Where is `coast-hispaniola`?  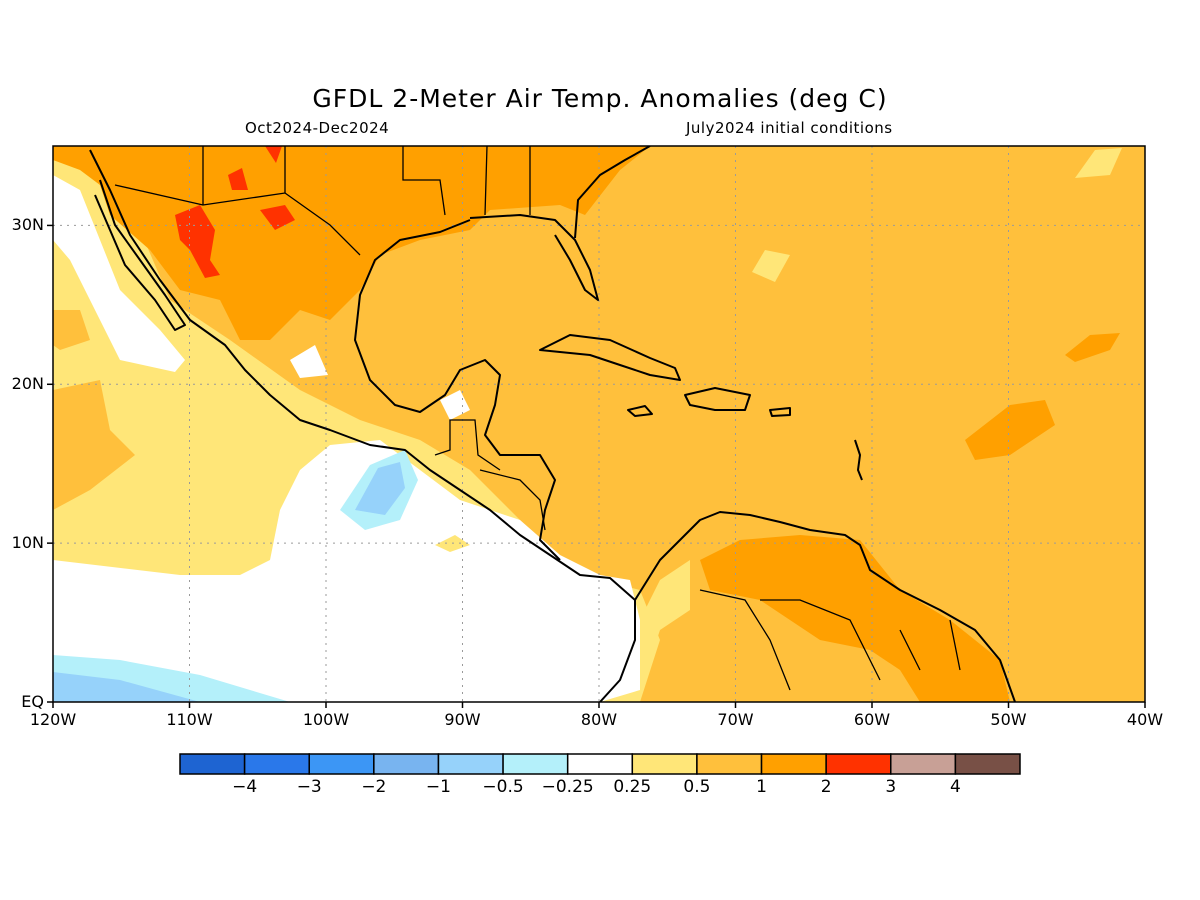
coast-hispaniola is located at coordinates (717, 399).